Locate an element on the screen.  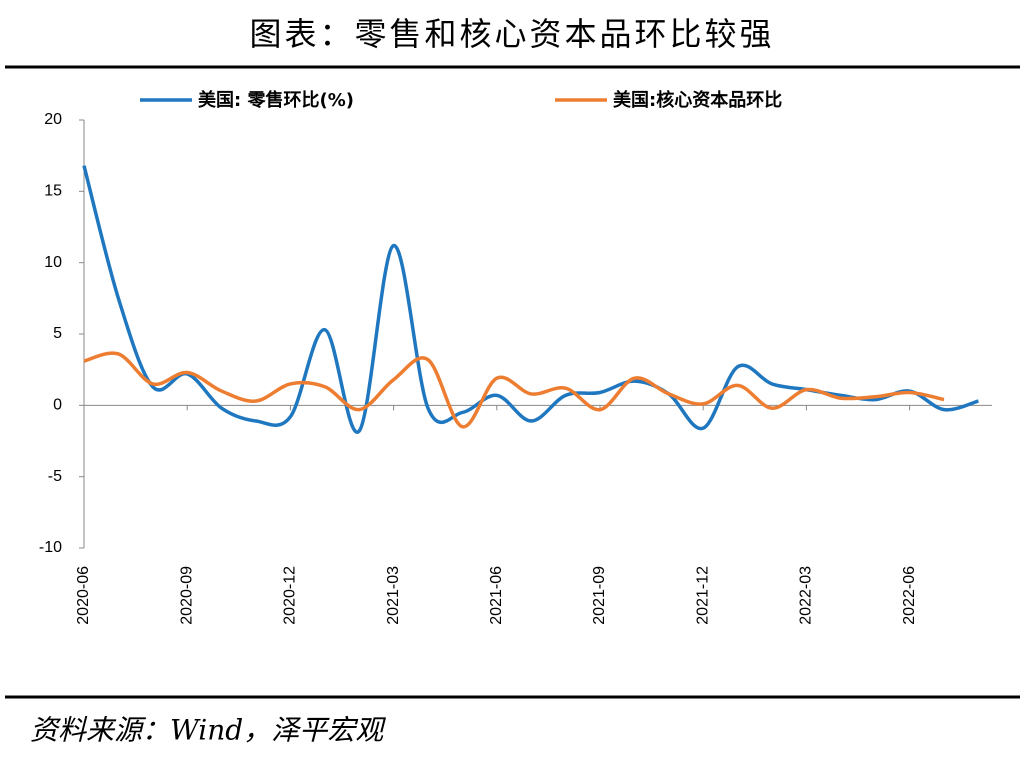
x-tick-label: 2020-09 is located at coordinates (186, 595).